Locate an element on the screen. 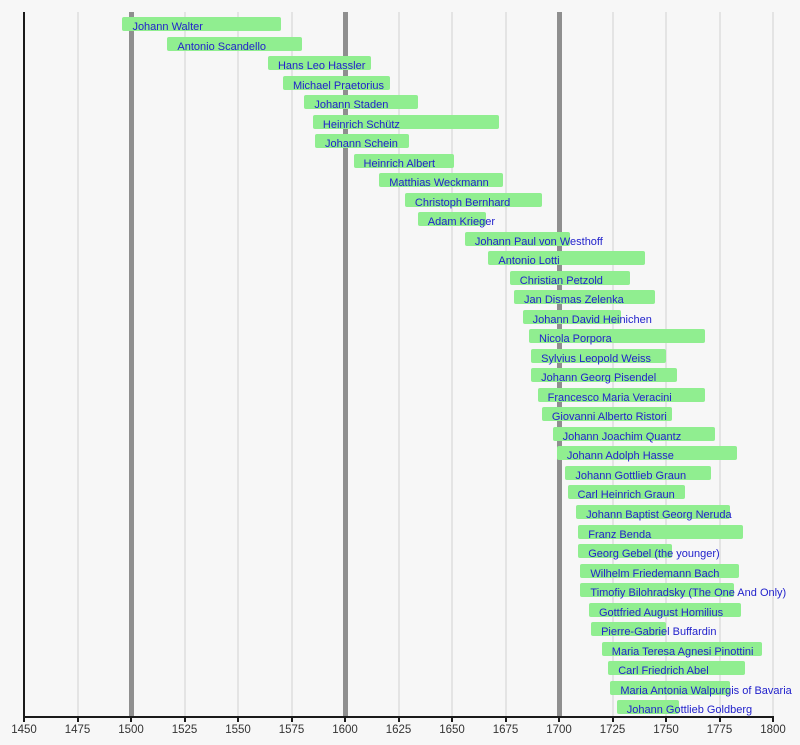 This screenshot has height=745, width=800. timeline-bar: Christoph Bernhard is located at coordinates (473, 200).